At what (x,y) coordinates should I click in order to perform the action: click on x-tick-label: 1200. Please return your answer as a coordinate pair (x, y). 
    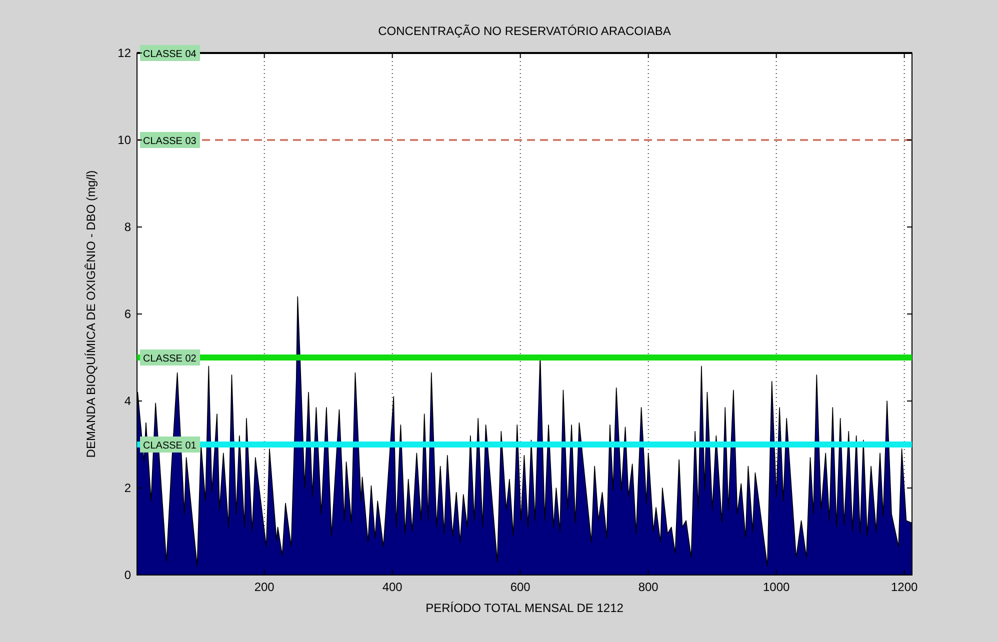
    Looking at the image, I should click on (904, 587).